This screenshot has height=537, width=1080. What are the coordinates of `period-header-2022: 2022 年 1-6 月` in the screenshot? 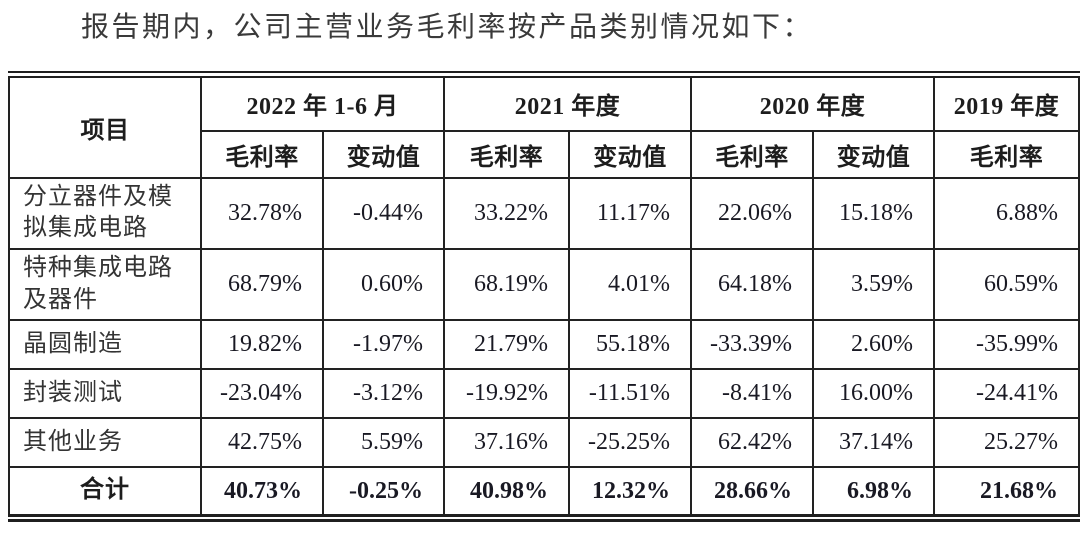 It's located at (322, 102).